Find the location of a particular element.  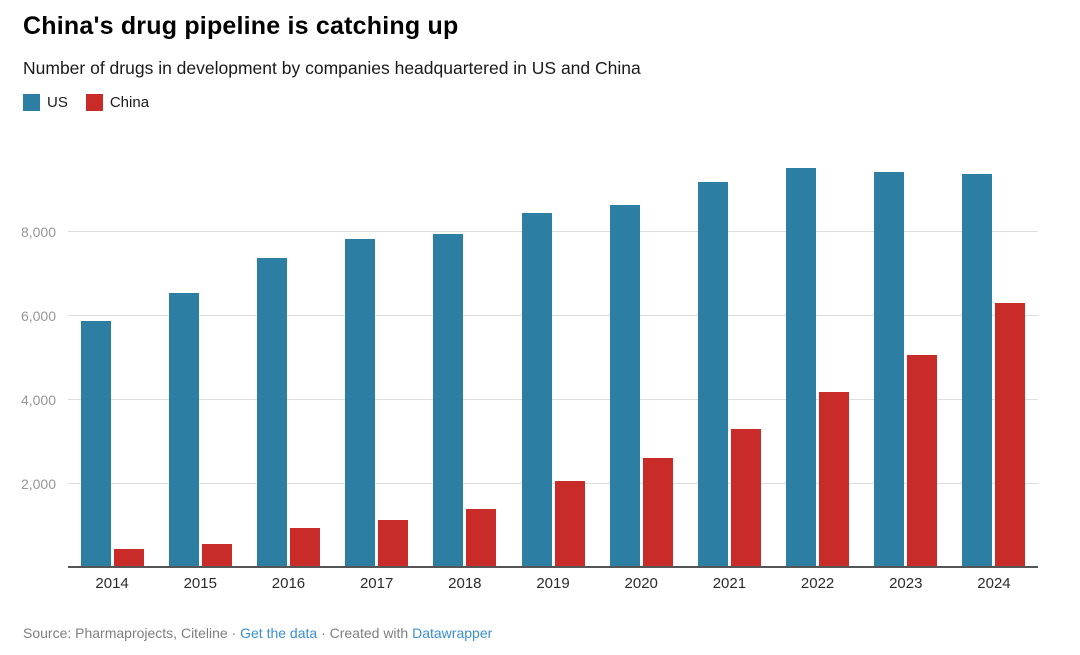

bar-china-2024 is located at coordinates (1010, 435).